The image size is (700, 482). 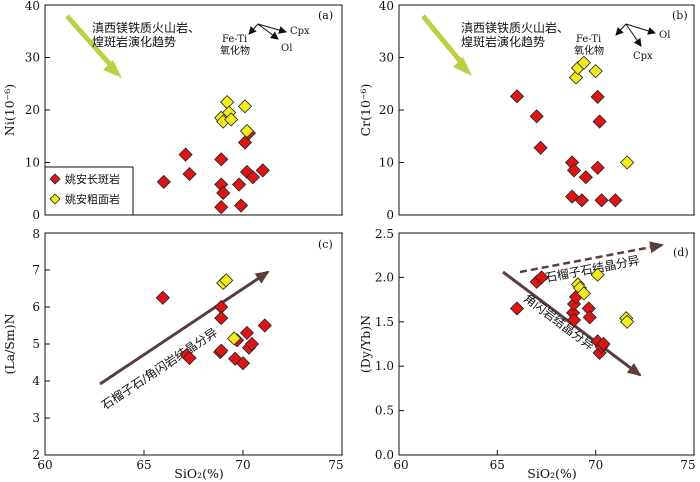 What do you see at coordinates (55, 179) in the screenshot?
I see `legend-marker-red` at bounding box center [55, 179].